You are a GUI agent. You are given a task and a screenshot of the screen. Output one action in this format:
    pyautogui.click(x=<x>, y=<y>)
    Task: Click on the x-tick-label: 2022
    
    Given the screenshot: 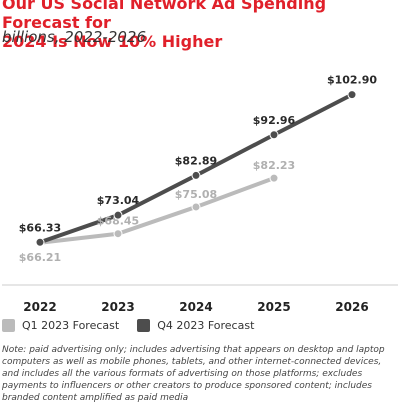 What is the action you would take?
    pyautogui.click(x=39, y=307)
    